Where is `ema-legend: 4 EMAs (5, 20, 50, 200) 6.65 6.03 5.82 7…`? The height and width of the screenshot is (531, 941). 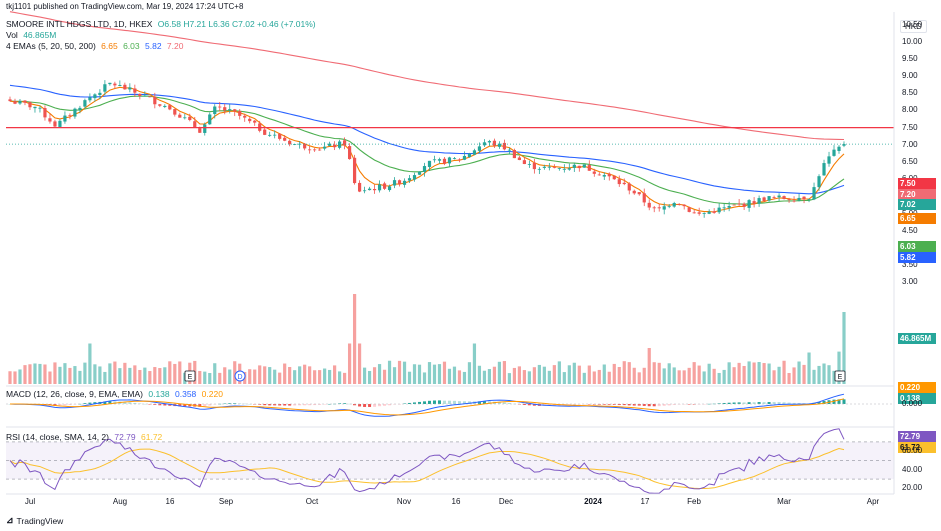
ema-legend: 4 EMAs (5, 20, 50, 200) 6.65 6.03 5.82 7… is located at coordinates (94, 46).